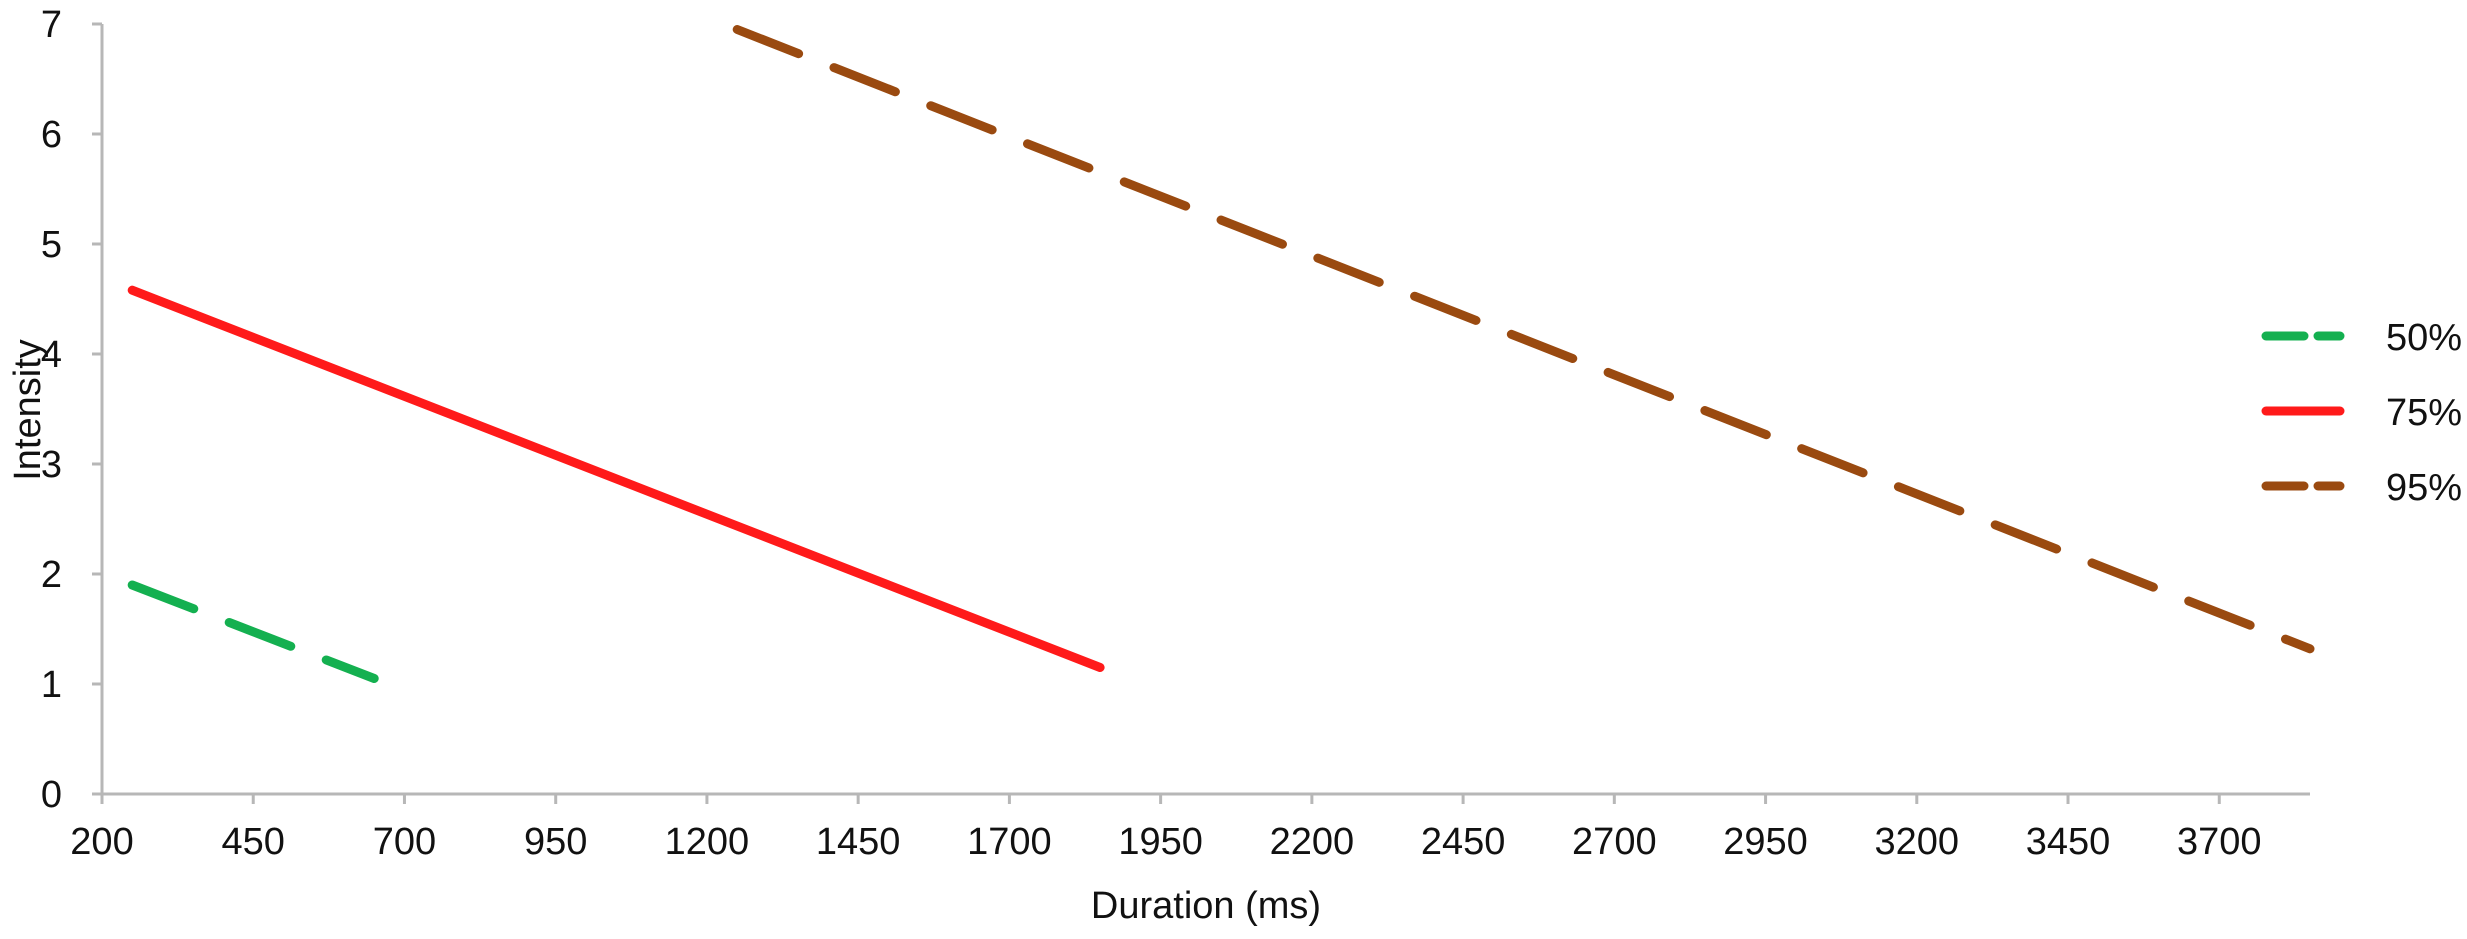  What do you see at coordinates (51, 795) in the screenshot?
I see `y-tick-label: 0` at bounding box center [51, 795].